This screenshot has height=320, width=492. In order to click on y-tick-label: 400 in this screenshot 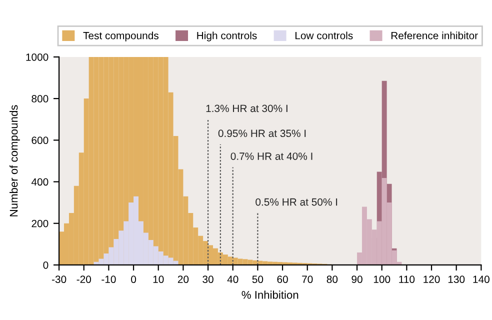, I will do `click(39, 182)`.